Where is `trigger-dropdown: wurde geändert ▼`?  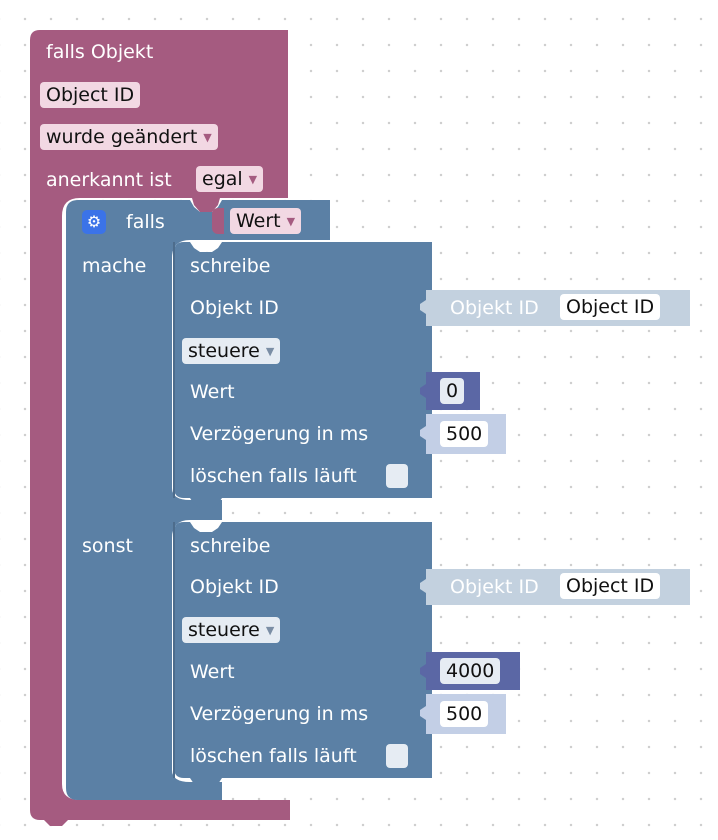
trigger-dropdown: wurde geändert ▼ is located at coordinates (129, 137).